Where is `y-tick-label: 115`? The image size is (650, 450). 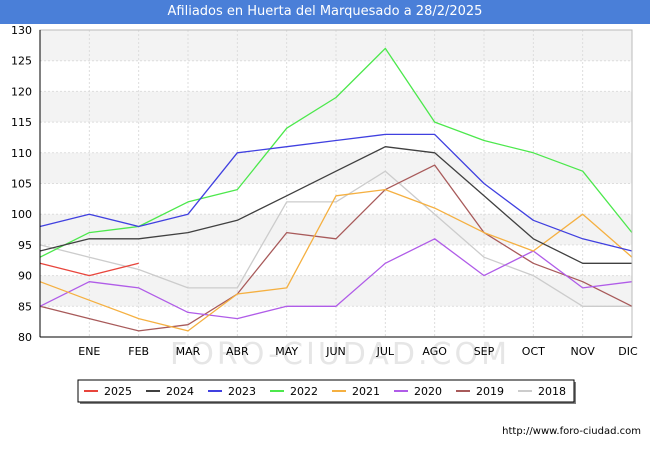 y-tick-label: 115 is located at coordinates (21, 122).